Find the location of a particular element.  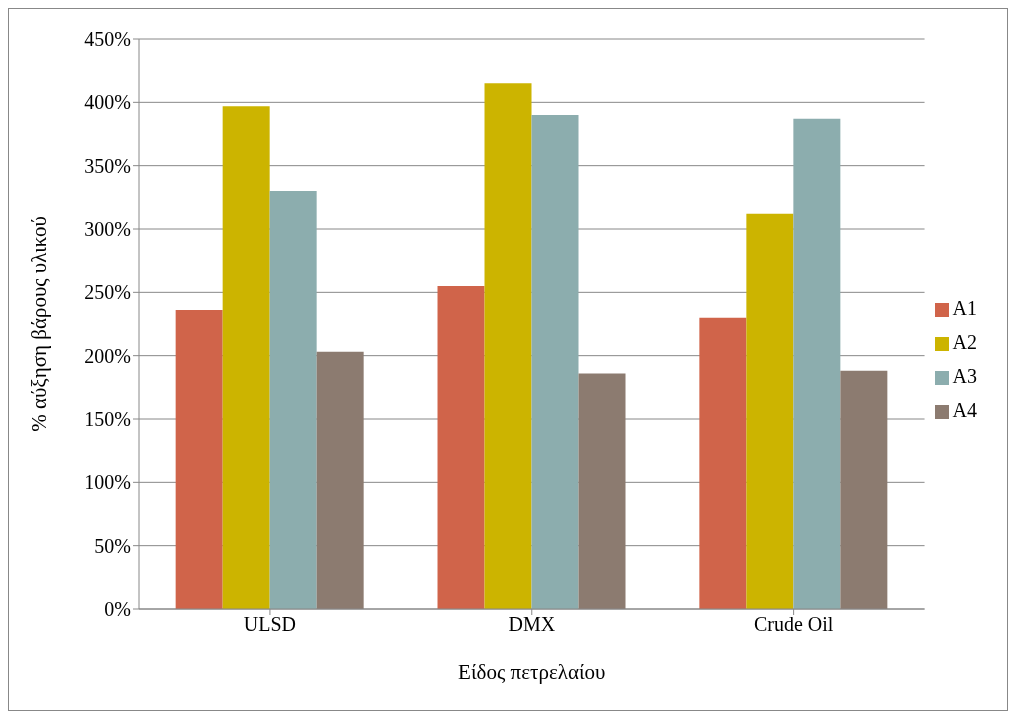

y-tick-label: 150% is located at coordinates (107, 419).